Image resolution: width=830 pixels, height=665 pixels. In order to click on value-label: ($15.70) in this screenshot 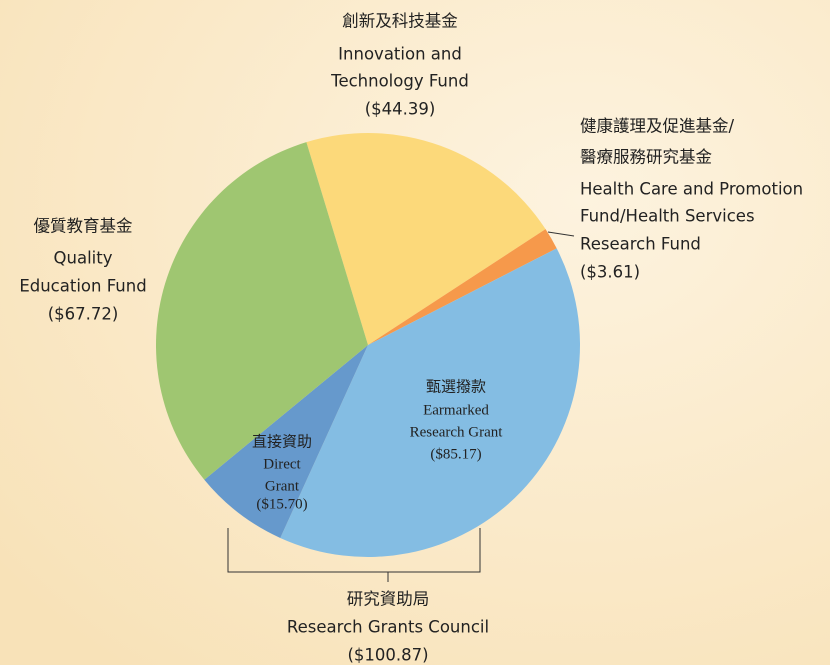, I will do `click(281, 504)`.